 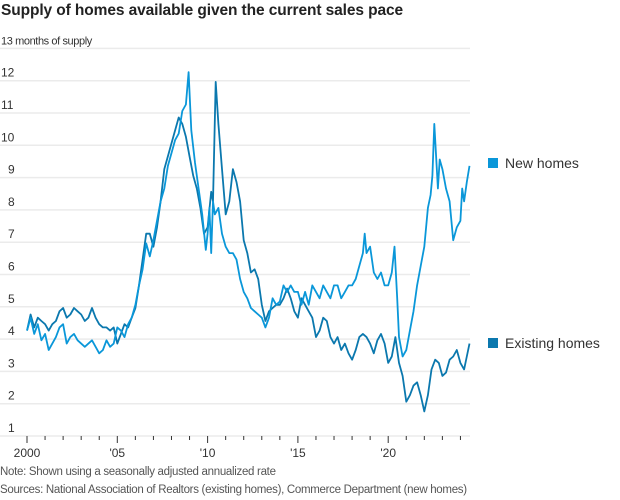 What do you see at coordinates (11, 234) in the screenshot?
I see `y-tick-label: 7` at bounding box center [11, 234].